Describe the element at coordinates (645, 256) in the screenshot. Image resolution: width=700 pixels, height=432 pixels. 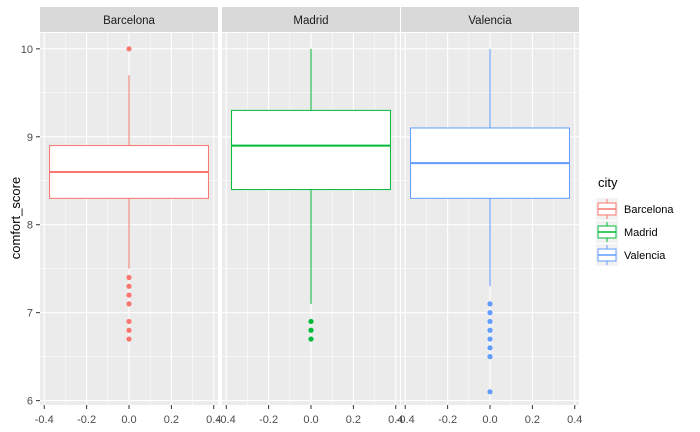
I see `legend-label: Valencia` at that location.